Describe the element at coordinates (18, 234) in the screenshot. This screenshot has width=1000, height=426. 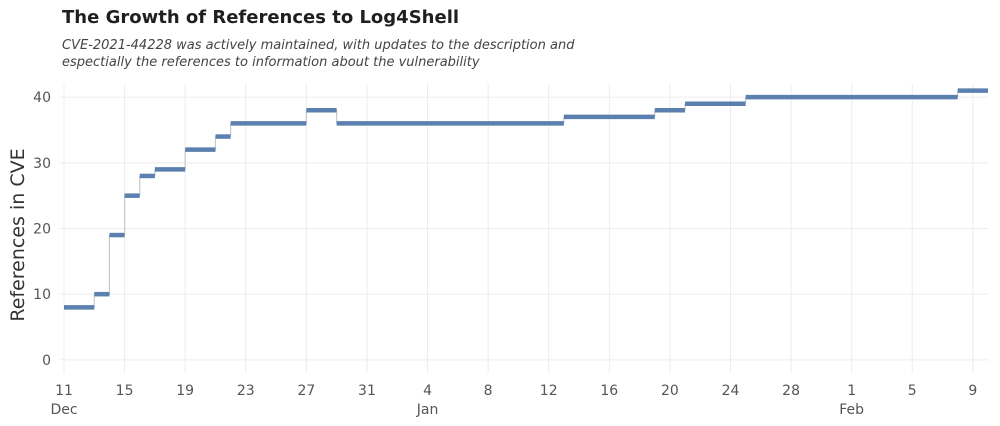
I see `y-axis-label: References in CVE` at that location.